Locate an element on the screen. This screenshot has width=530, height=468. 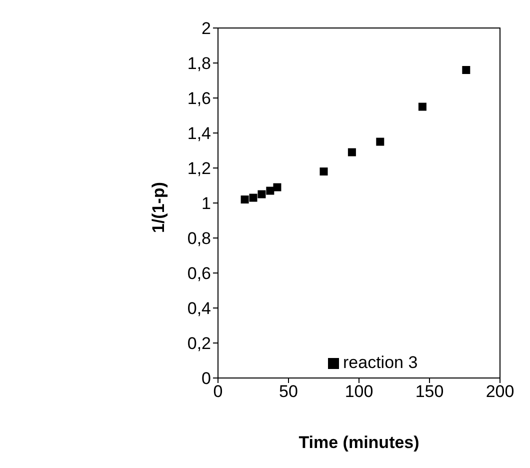
x-tick-label: 150 is located at coordinates (429, 392).